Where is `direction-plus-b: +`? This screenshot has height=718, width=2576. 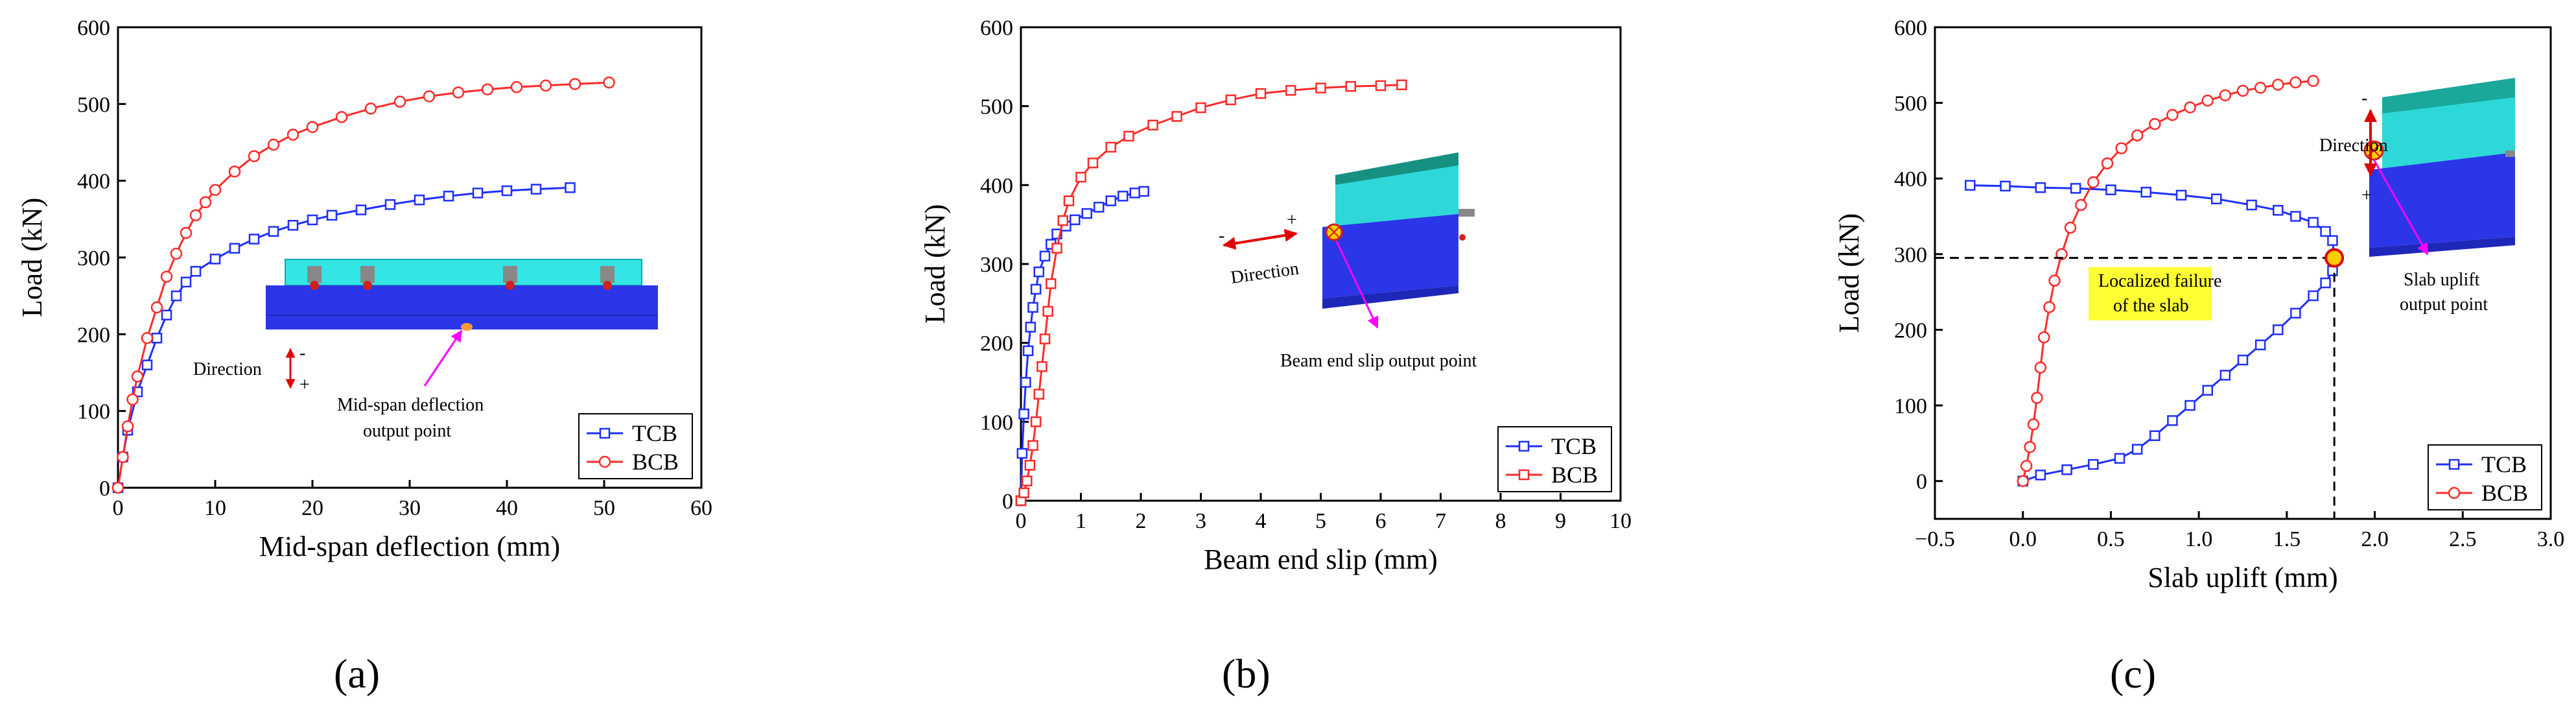
direction-plus-b: + is located at coordinates (1292, 220).